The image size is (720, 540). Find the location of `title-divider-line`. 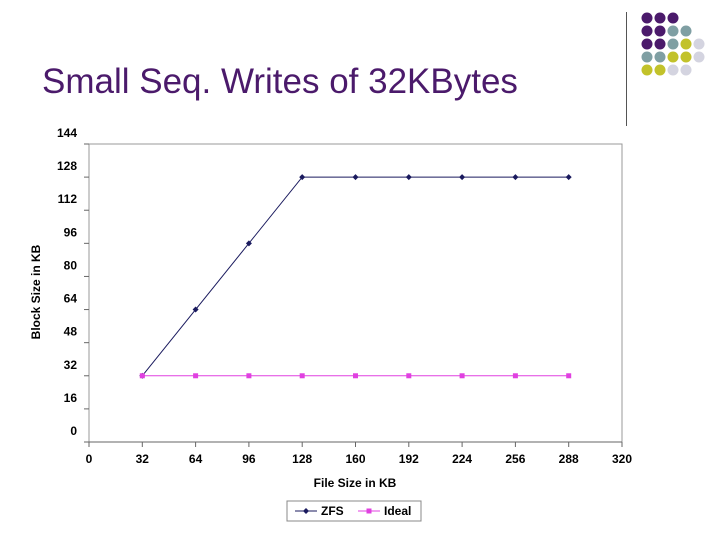

title-divider-line is located at coordinates (626, 69).